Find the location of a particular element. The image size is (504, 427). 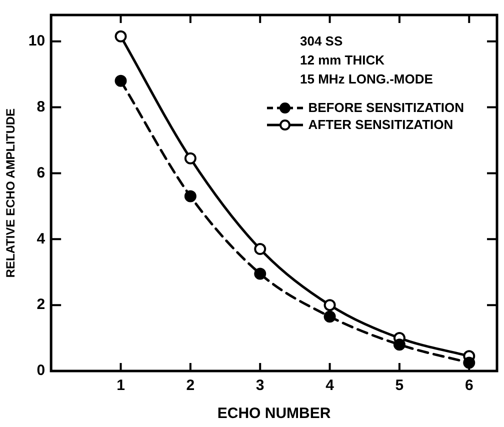

y-tick-label: 8 is located at coordinates (41, 107).